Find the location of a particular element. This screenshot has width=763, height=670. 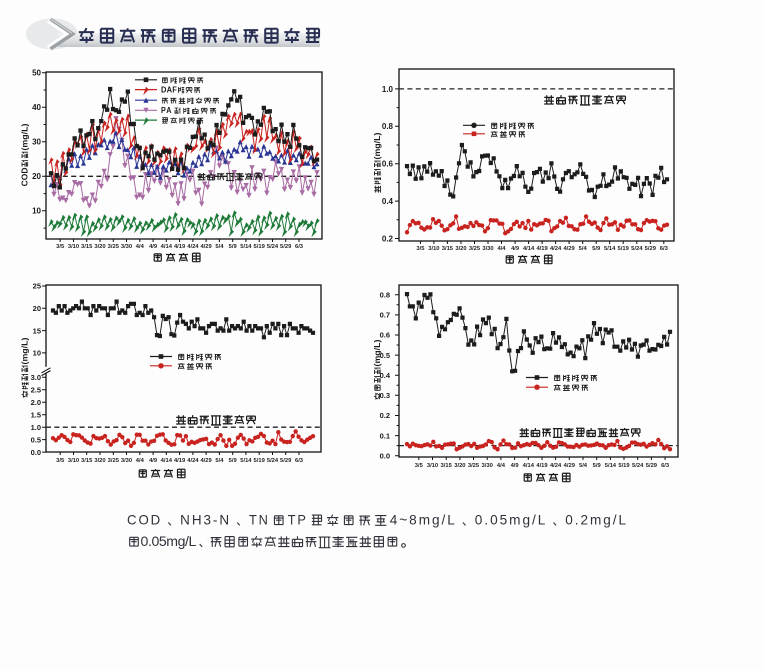

svg-text: 0.8 is located at coordinates (385, 294).